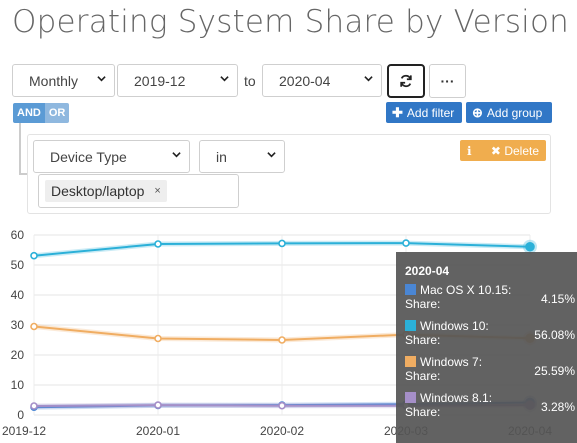 The width and height of the screenshot is (577, 443). I want to click on tooltip-row: Windows 10: Share: 56.08%, so click(490, 333).